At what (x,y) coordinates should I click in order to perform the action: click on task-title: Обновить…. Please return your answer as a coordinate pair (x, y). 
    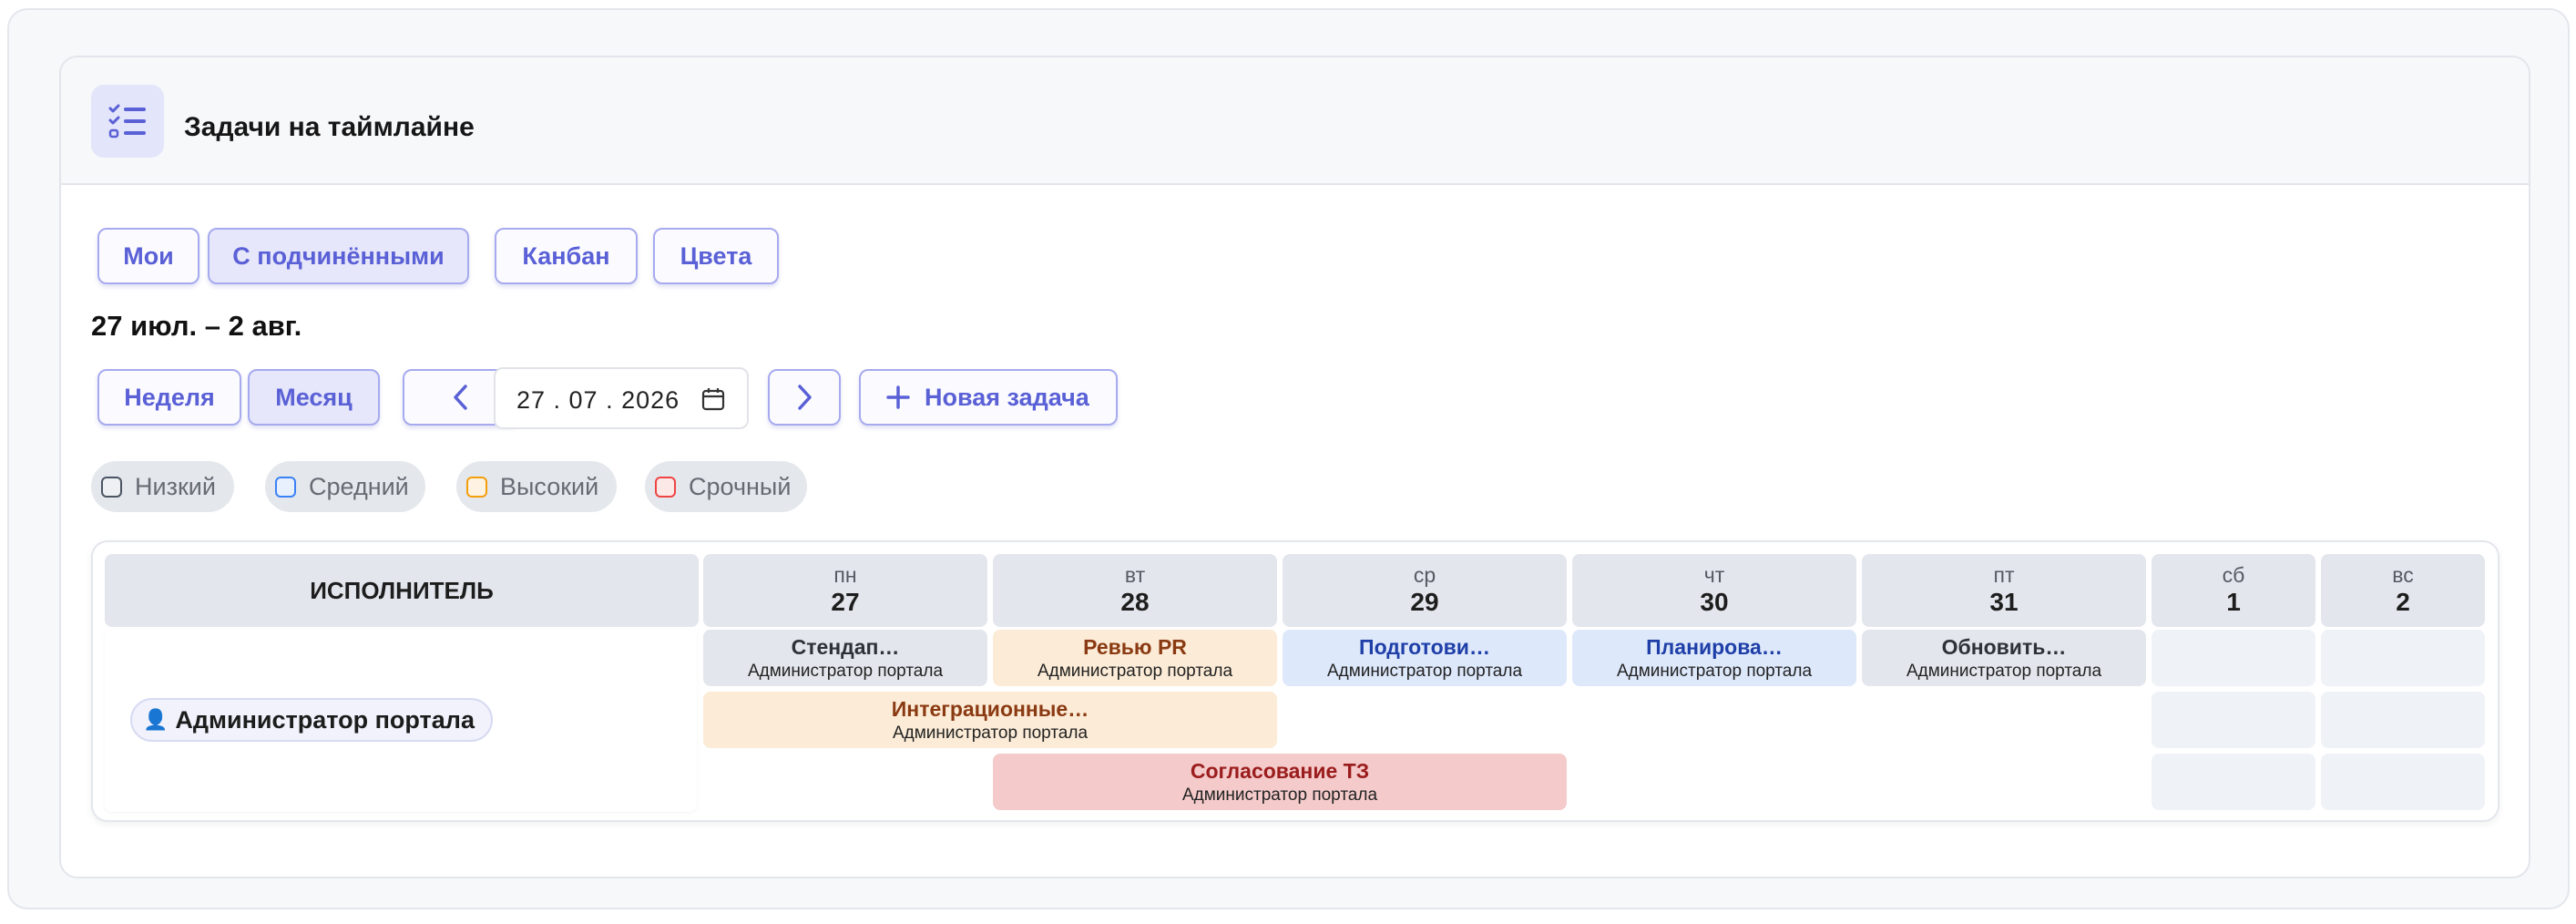
    Looking at the image, I should click on (2004, 647).